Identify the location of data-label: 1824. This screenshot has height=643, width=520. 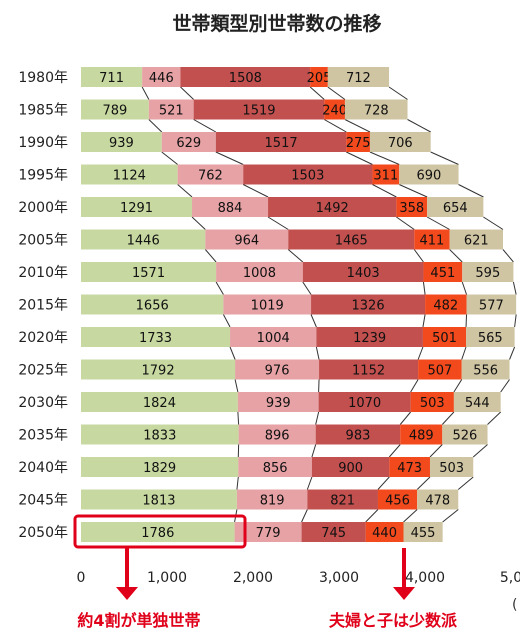
(159, 403).